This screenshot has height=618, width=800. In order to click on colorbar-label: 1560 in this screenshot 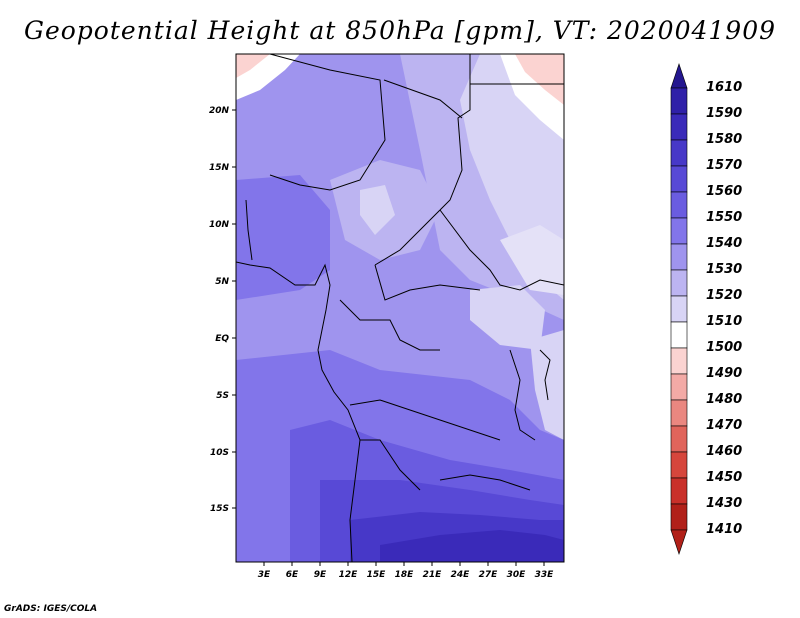, I will do `click(724, 191)`.